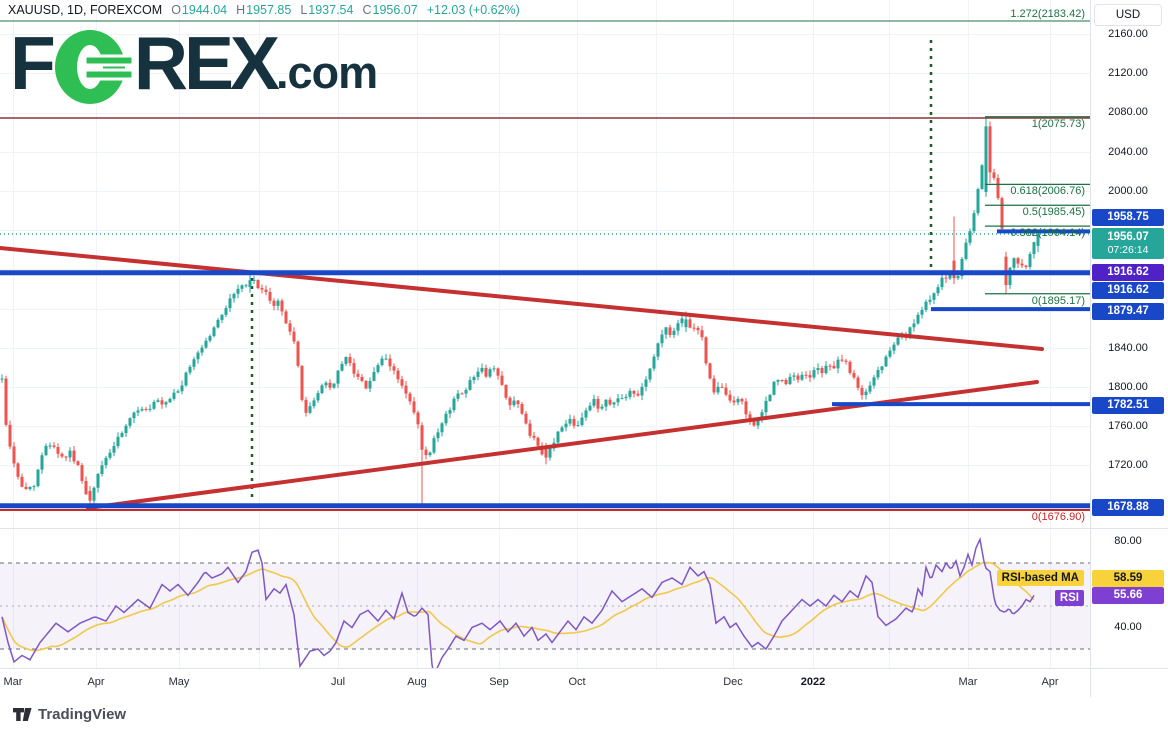 The height and width of the screenshot is (734, 1168). What do you see at coordinates (1058, 517) in the screenshot?
I see `fib-extension-label: 0(1676.90)` at bounding box center [1058, 517].